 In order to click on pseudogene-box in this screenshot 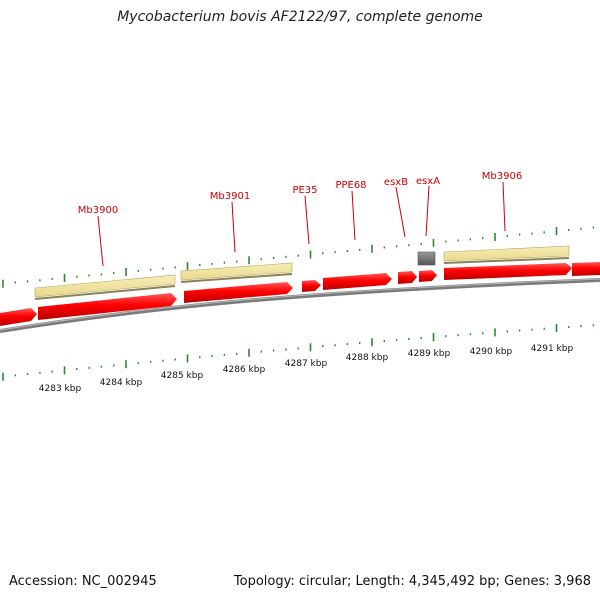, I will do `click(426, 258)`.